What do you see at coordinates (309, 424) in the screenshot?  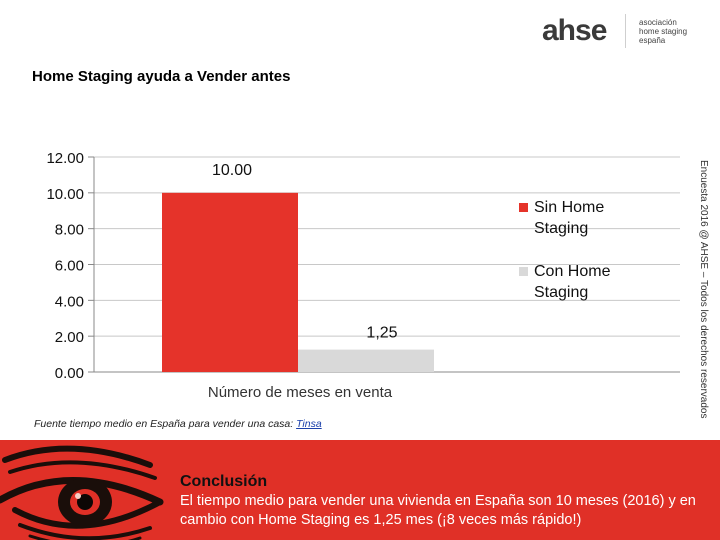 I see `source-link: Tinsa` at bounding box center [309, 424].